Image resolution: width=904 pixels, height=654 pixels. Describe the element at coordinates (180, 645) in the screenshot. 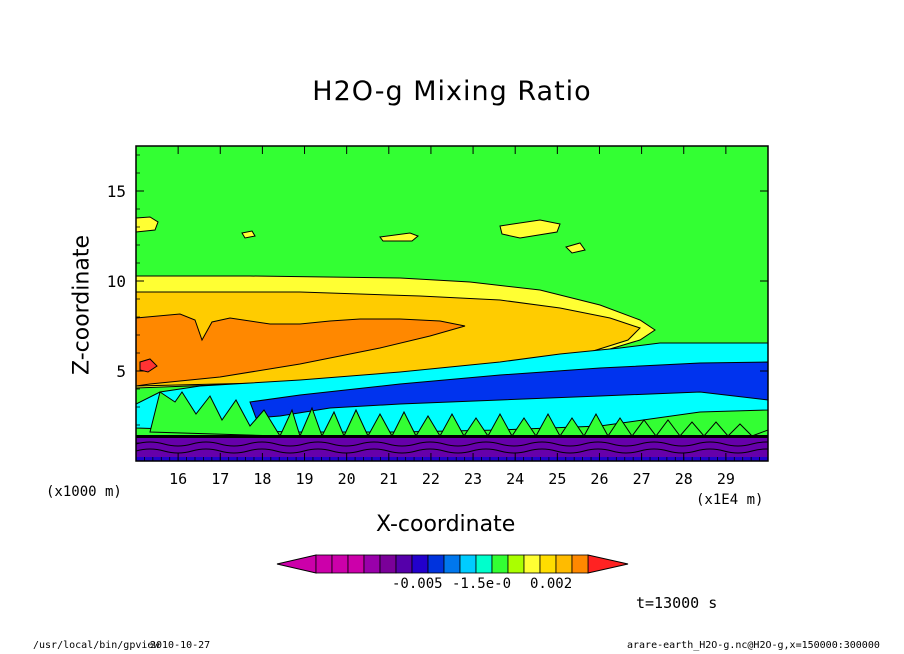

I see `footer-date: 2010-10-27` at that location.